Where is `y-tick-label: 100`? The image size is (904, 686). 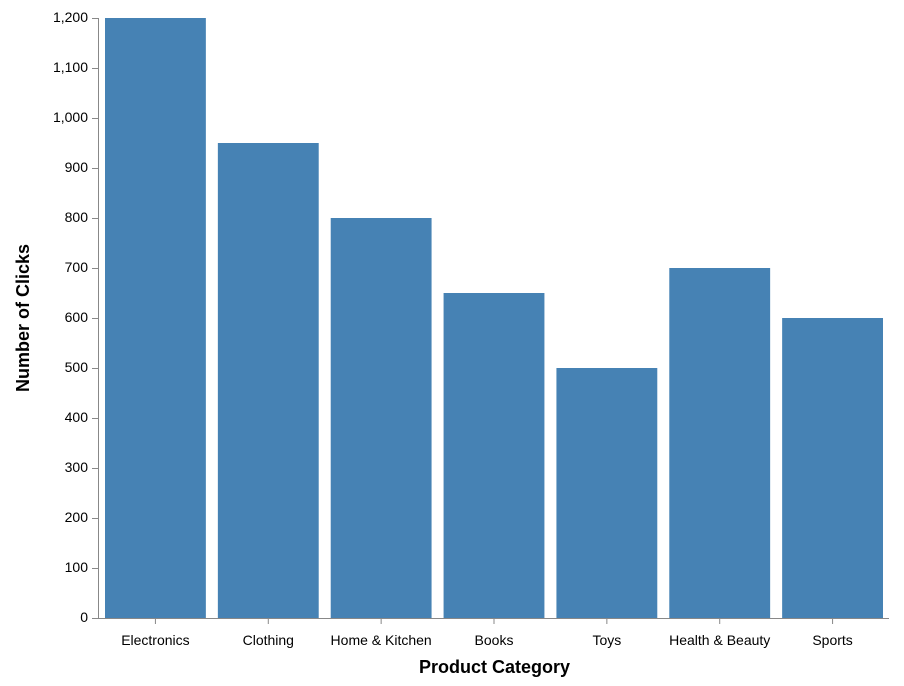 y-tick-label: 100 is located at coordinates (77, 567).